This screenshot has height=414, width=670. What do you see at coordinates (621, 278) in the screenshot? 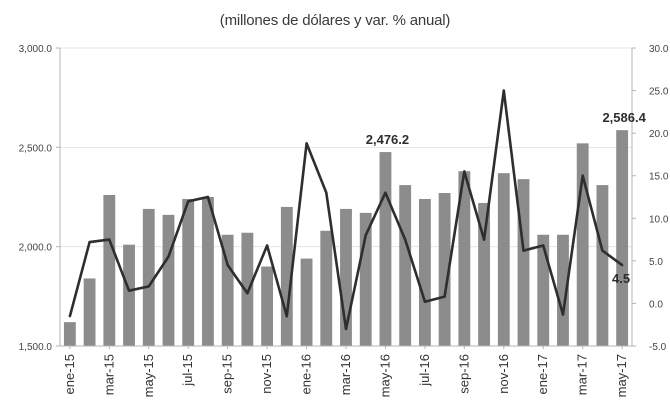
I see `annotation-line-value: 4.5` at bounding box center [621, 278].